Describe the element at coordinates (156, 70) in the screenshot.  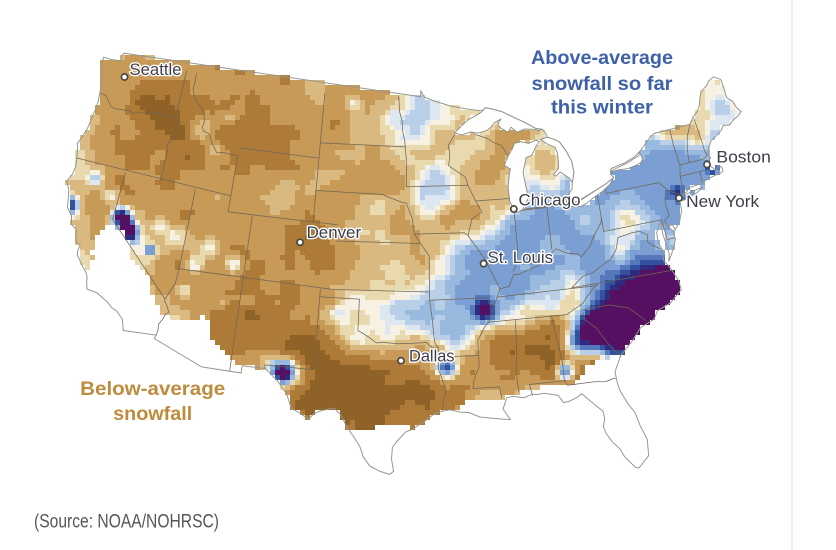
I see `svg-text: Seattle` at that location.